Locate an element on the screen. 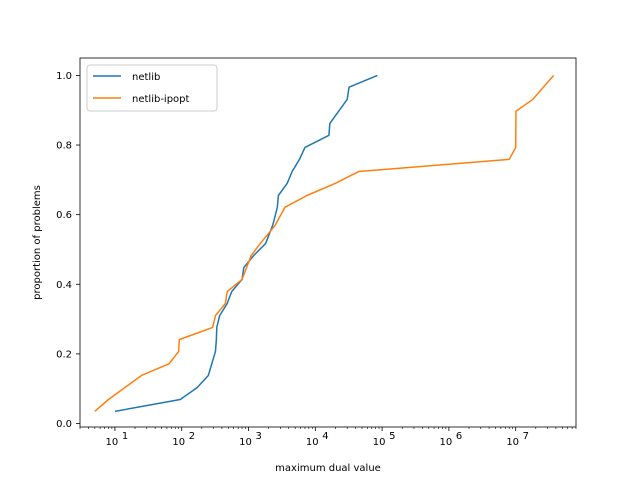 This screenshot has height=480, width=640. y-axis-ticks: 0.0 0.2 0.4 0.6 0.8 1.0 is located at coordinates (68, 250).